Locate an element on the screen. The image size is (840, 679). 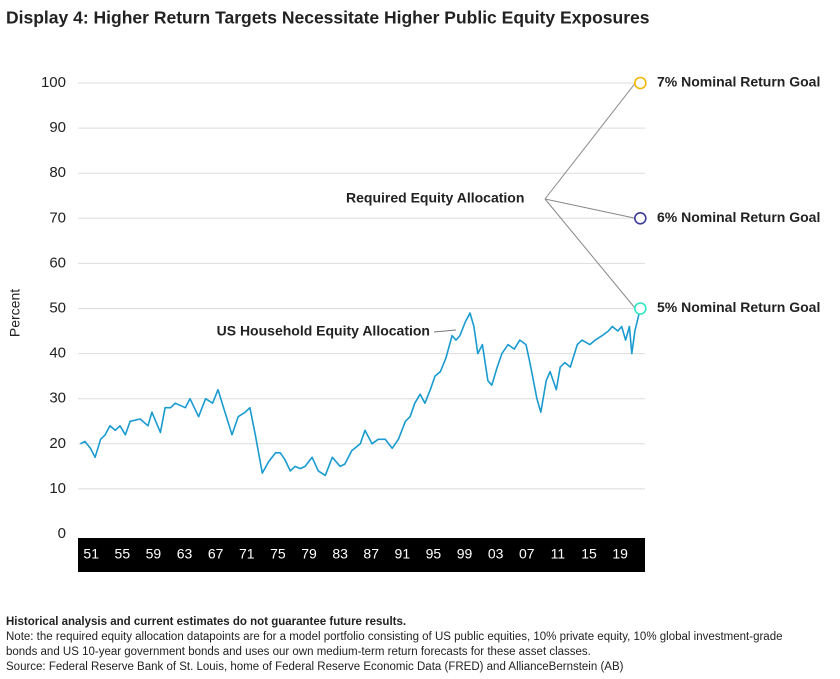
x-tick-label: 83 is located at coordinates (340, 554).